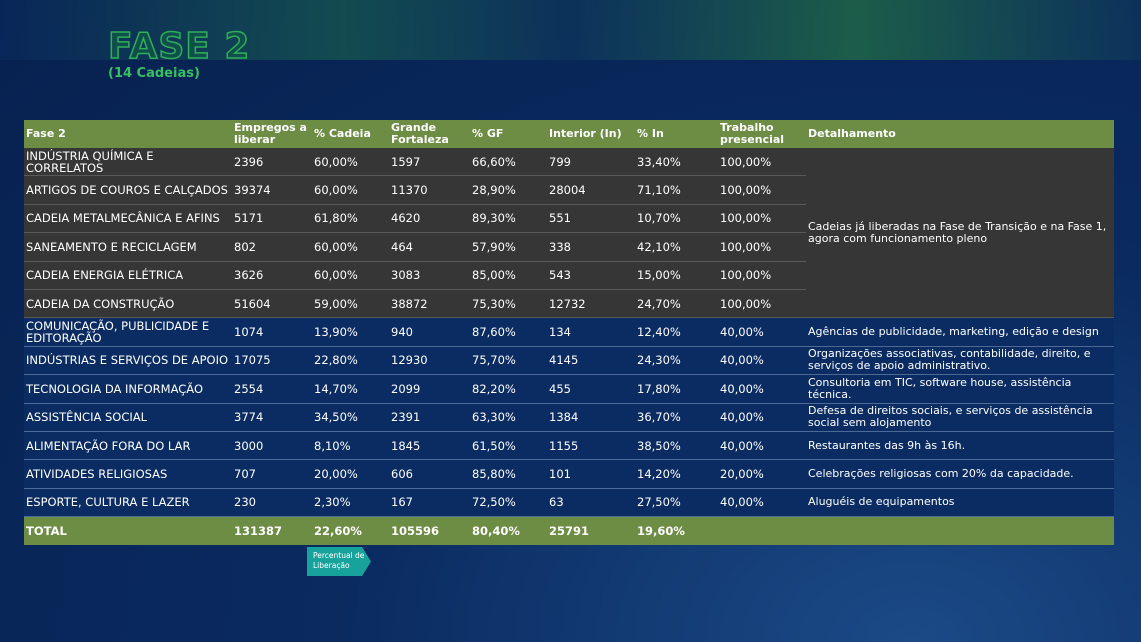 The width and height of the screenshot is (1141, 642). Describe the element at coordinates (508, 219) in the screenshot. I see `cell: 89,30%` at that location.